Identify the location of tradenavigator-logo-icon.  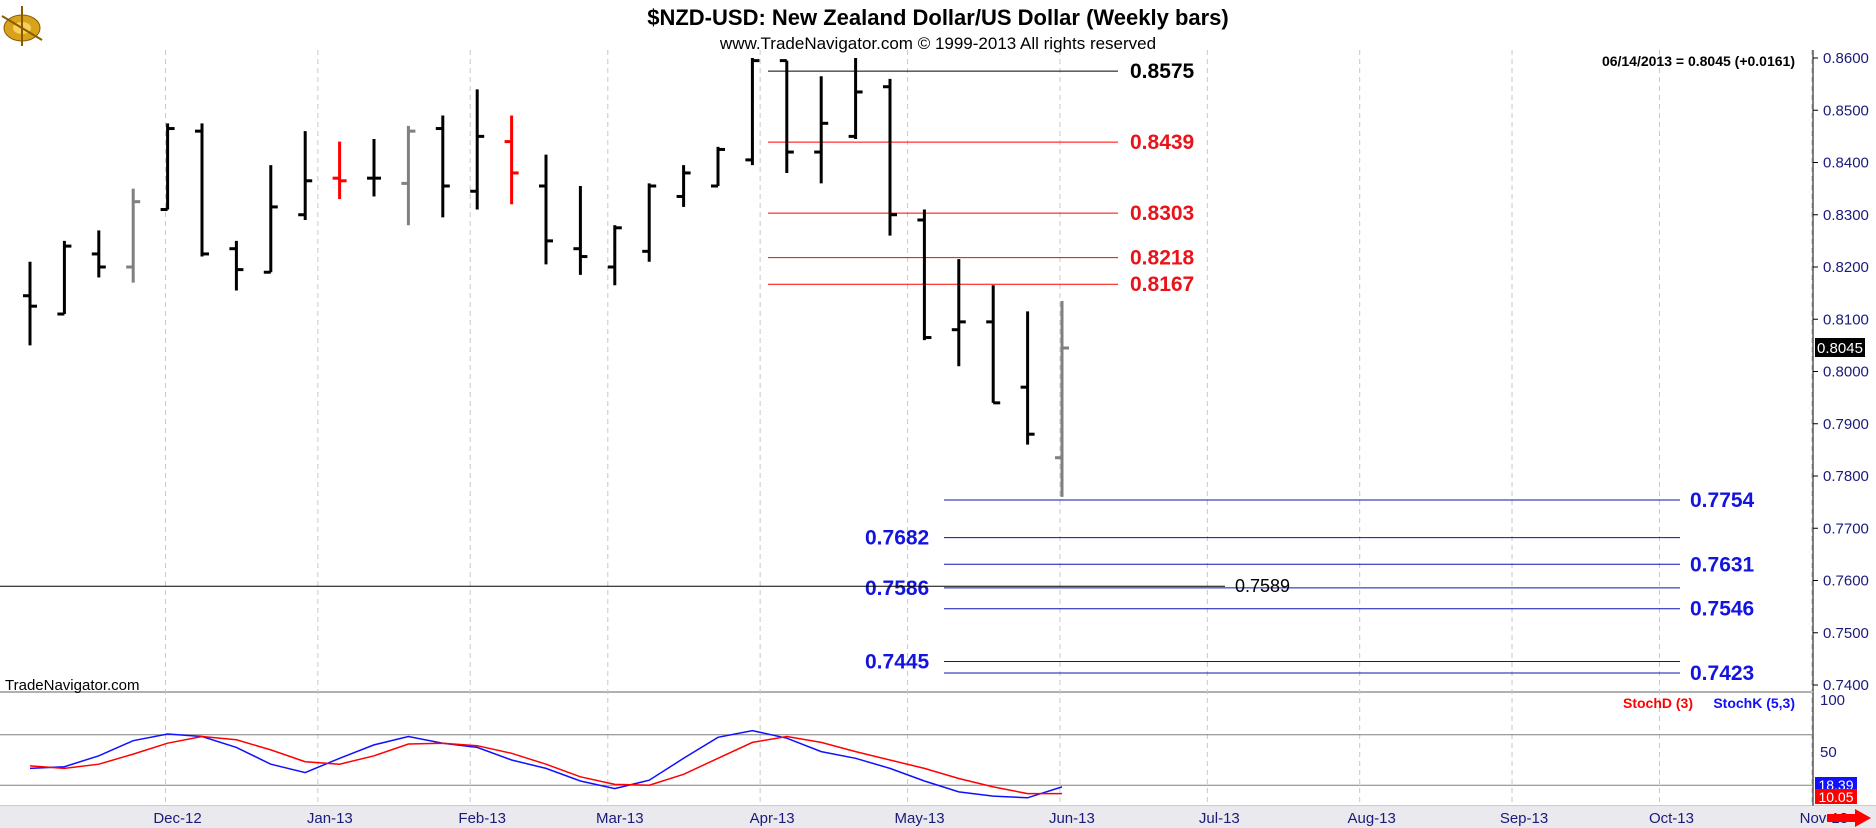
(22, 26).